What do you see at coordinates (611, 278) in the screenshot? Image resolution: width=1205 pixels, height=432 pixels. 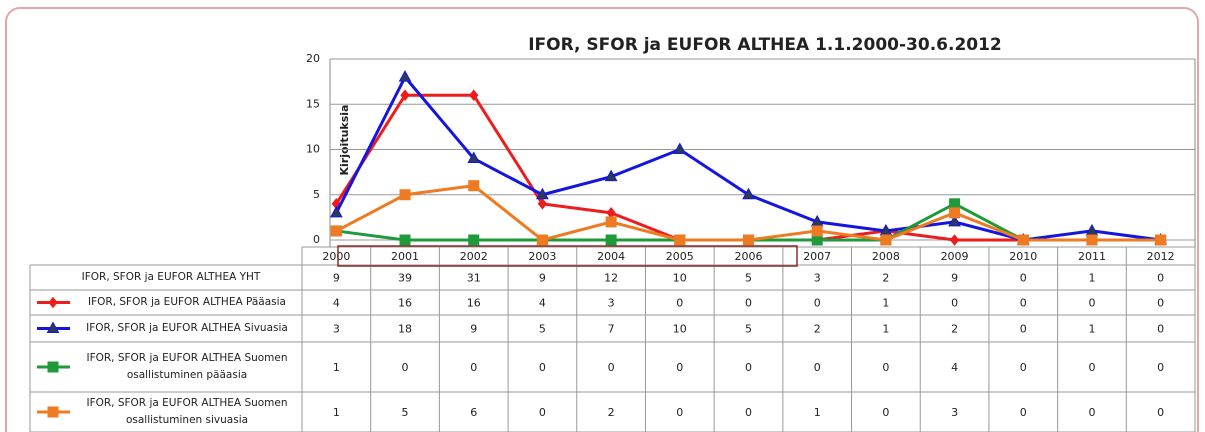 I see `table-cell: 12` at bounding box center [611, 278].